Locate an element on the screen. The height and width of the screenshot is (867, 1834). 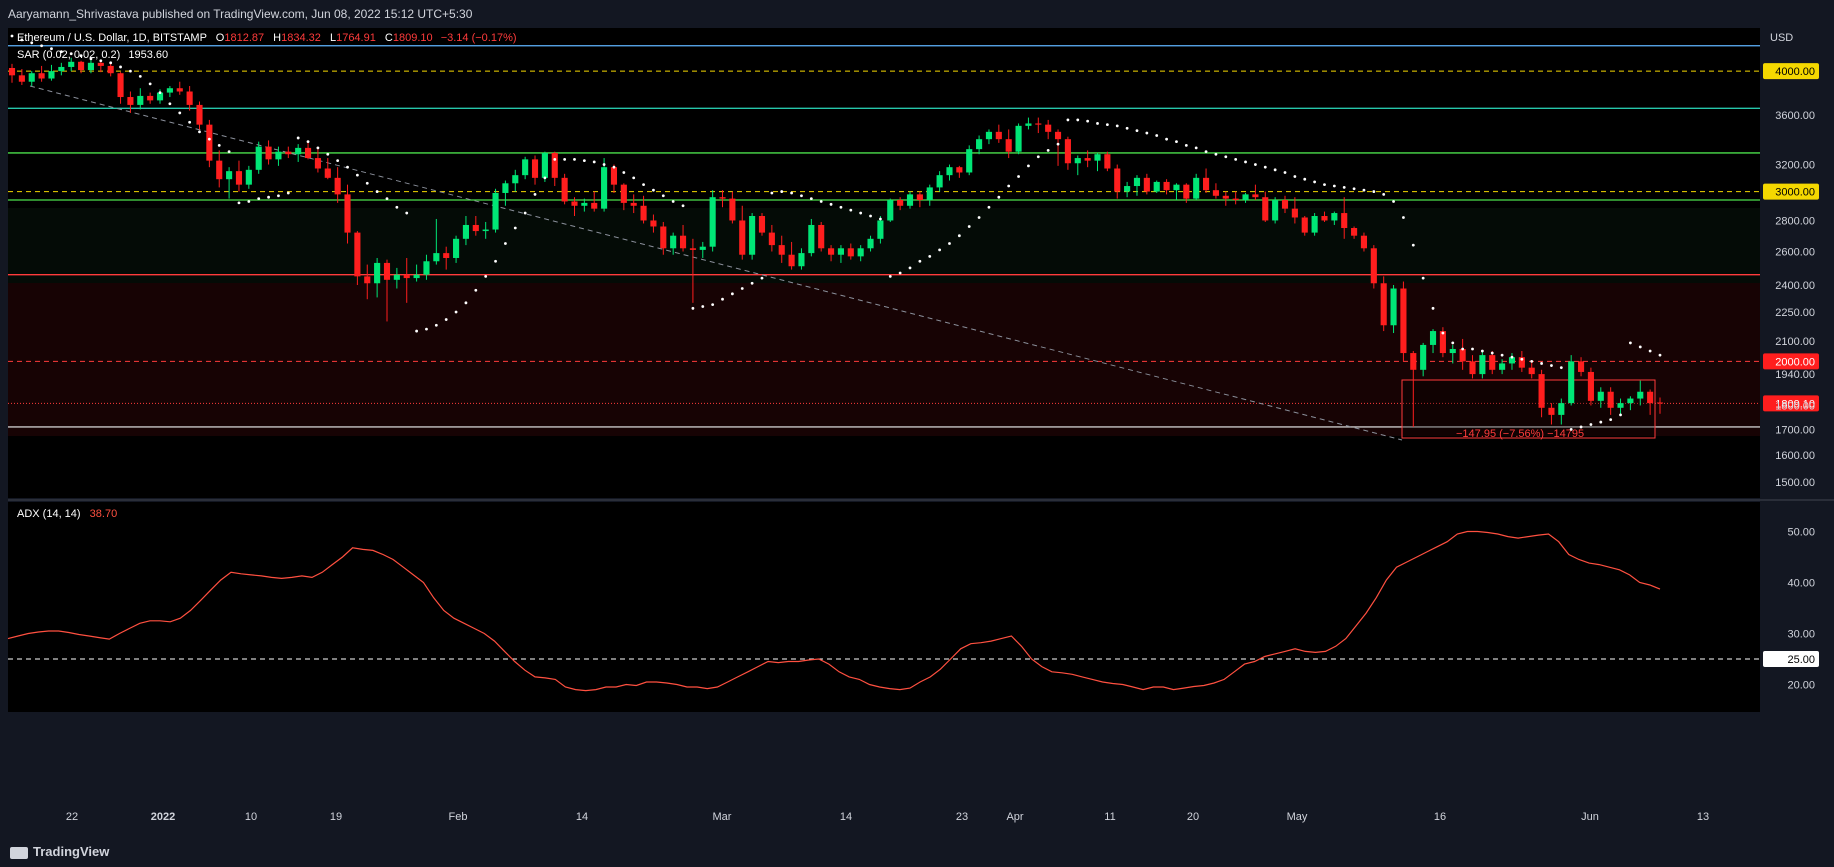
price-tick-label: 1500.00 is located at coordinates (1795, 483).